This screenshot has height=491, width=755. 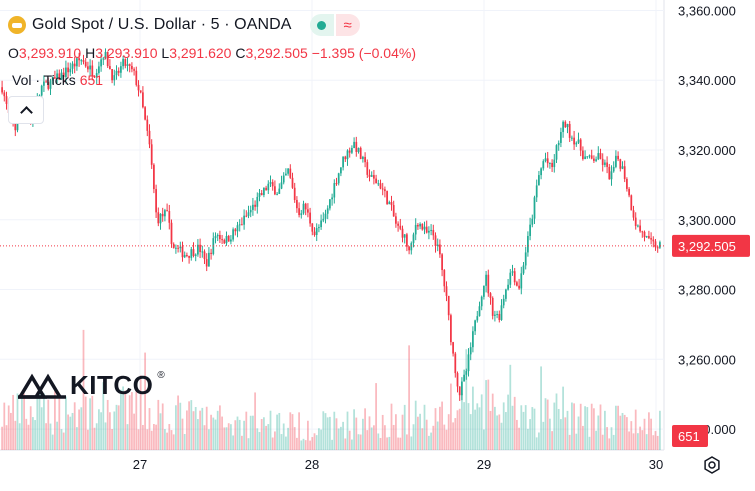 I want to click on last-volume-label: 651, so click(x=689, y=436).